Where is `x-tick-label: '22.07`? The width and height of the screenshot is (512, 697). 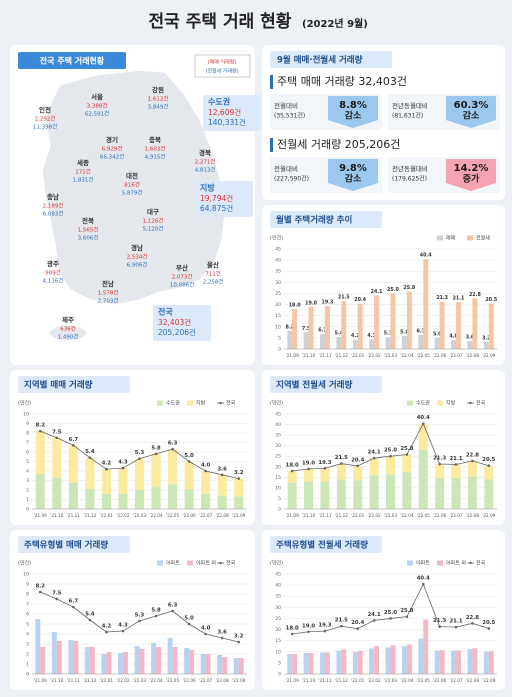
x-tick-label: '22.07 is located at coordinates (455, 515).